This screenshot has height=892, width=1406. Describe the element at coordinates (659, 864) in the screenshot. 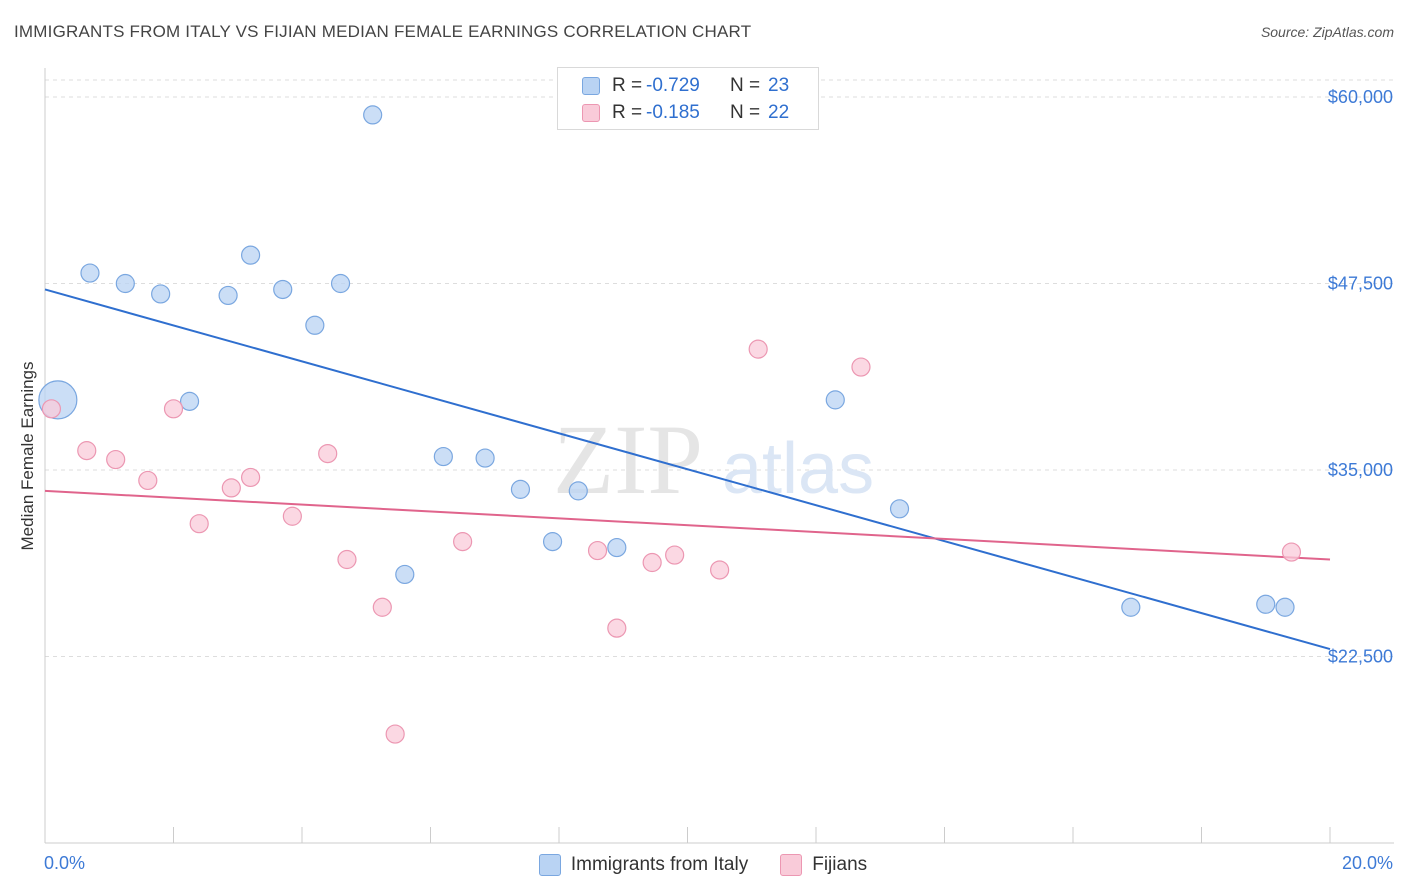

I see `italy-legend-label: Immigrants from Italy` at that location.